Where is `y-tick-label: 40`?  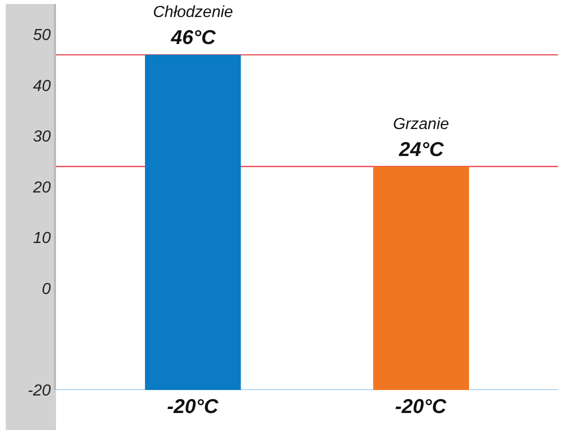 y-tick-label: 40 is located at coordinates (42, 86).